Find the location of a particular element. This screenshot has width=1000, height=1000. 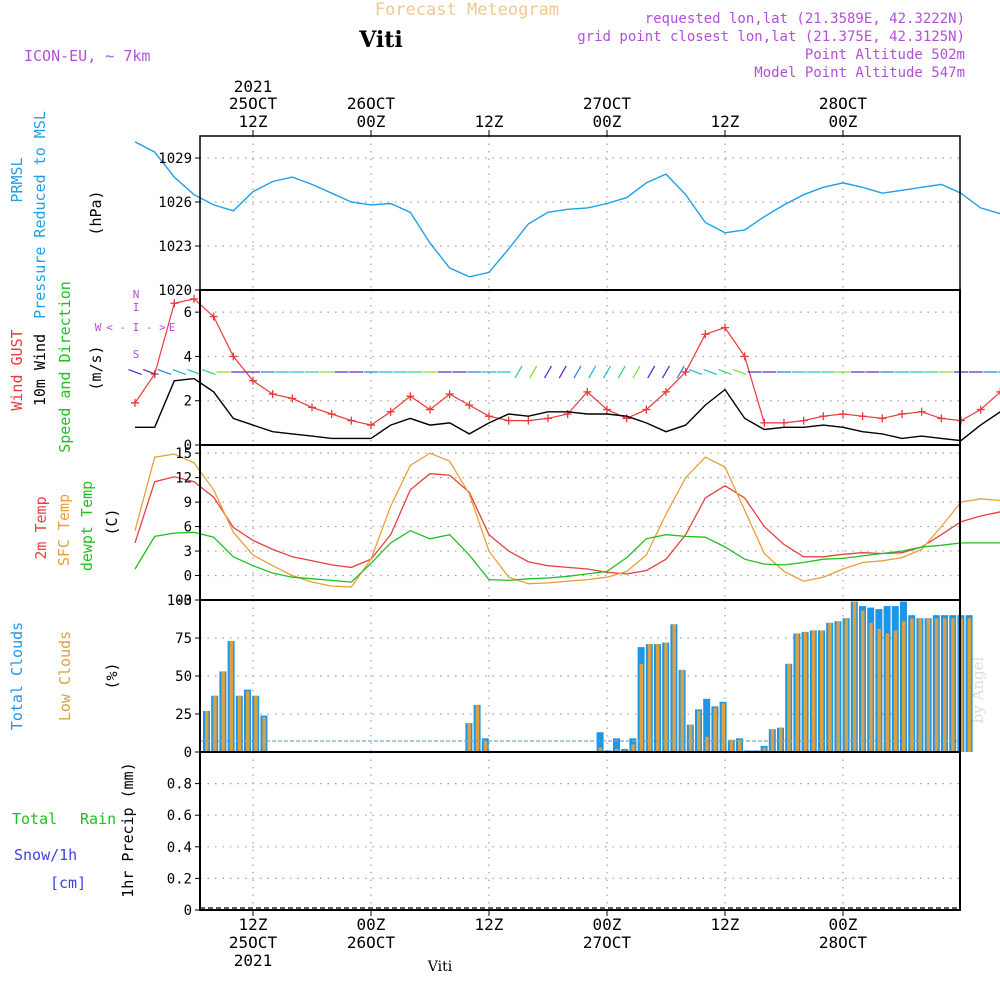

y-tick-label: 6 is located at coordinates (188, 313).